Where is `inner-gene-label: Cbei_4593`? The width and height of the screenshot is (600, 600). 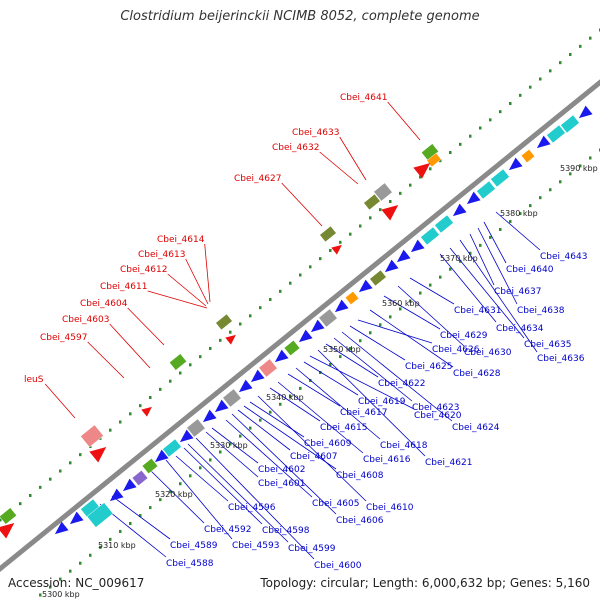
inner-gene-label: Cbei_4593 is located at coordinates (255, 546).